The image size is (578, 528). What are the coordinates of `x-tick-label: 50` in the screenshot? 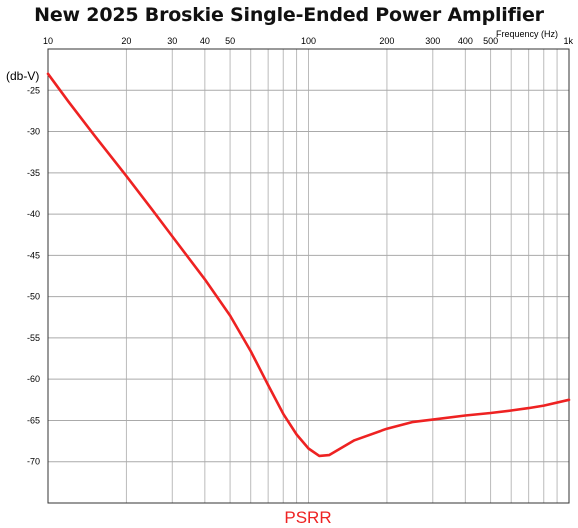 It's located at (230, 41).